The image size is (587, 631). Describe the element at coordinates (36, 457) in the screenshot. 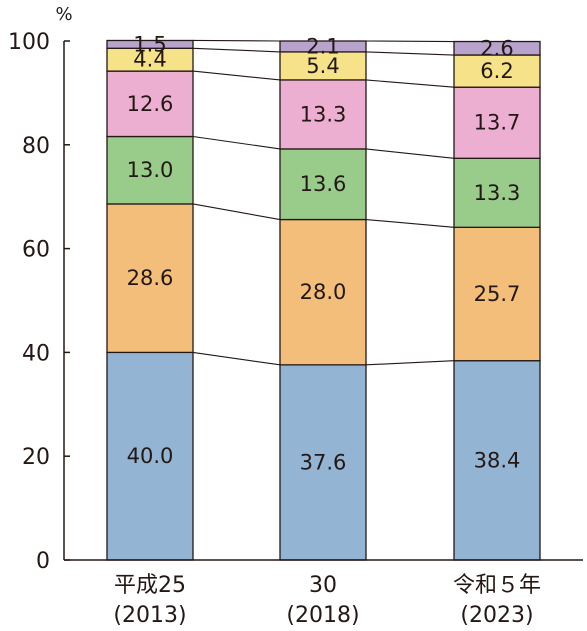

I see `y-tick-label: 20` at that location.